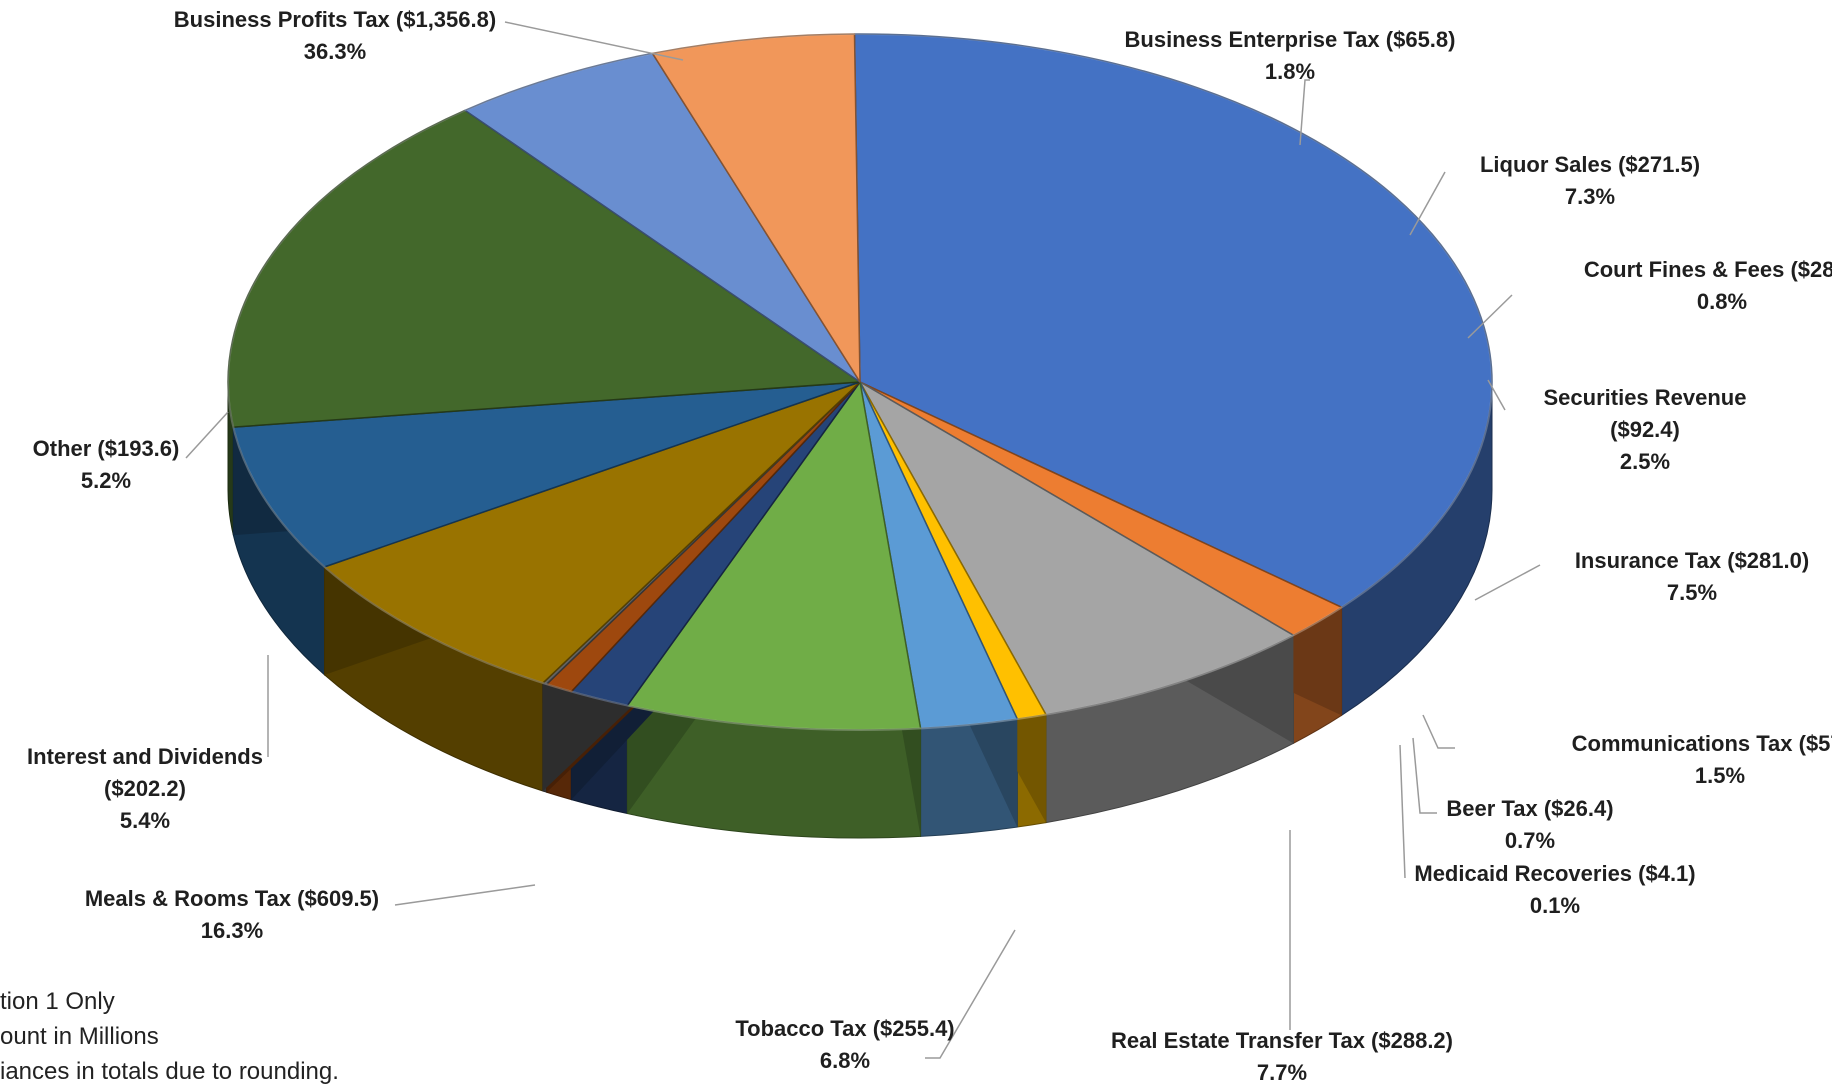  I want to click on slice-label-5-line-3: 2.5%, so click(1645, 461).